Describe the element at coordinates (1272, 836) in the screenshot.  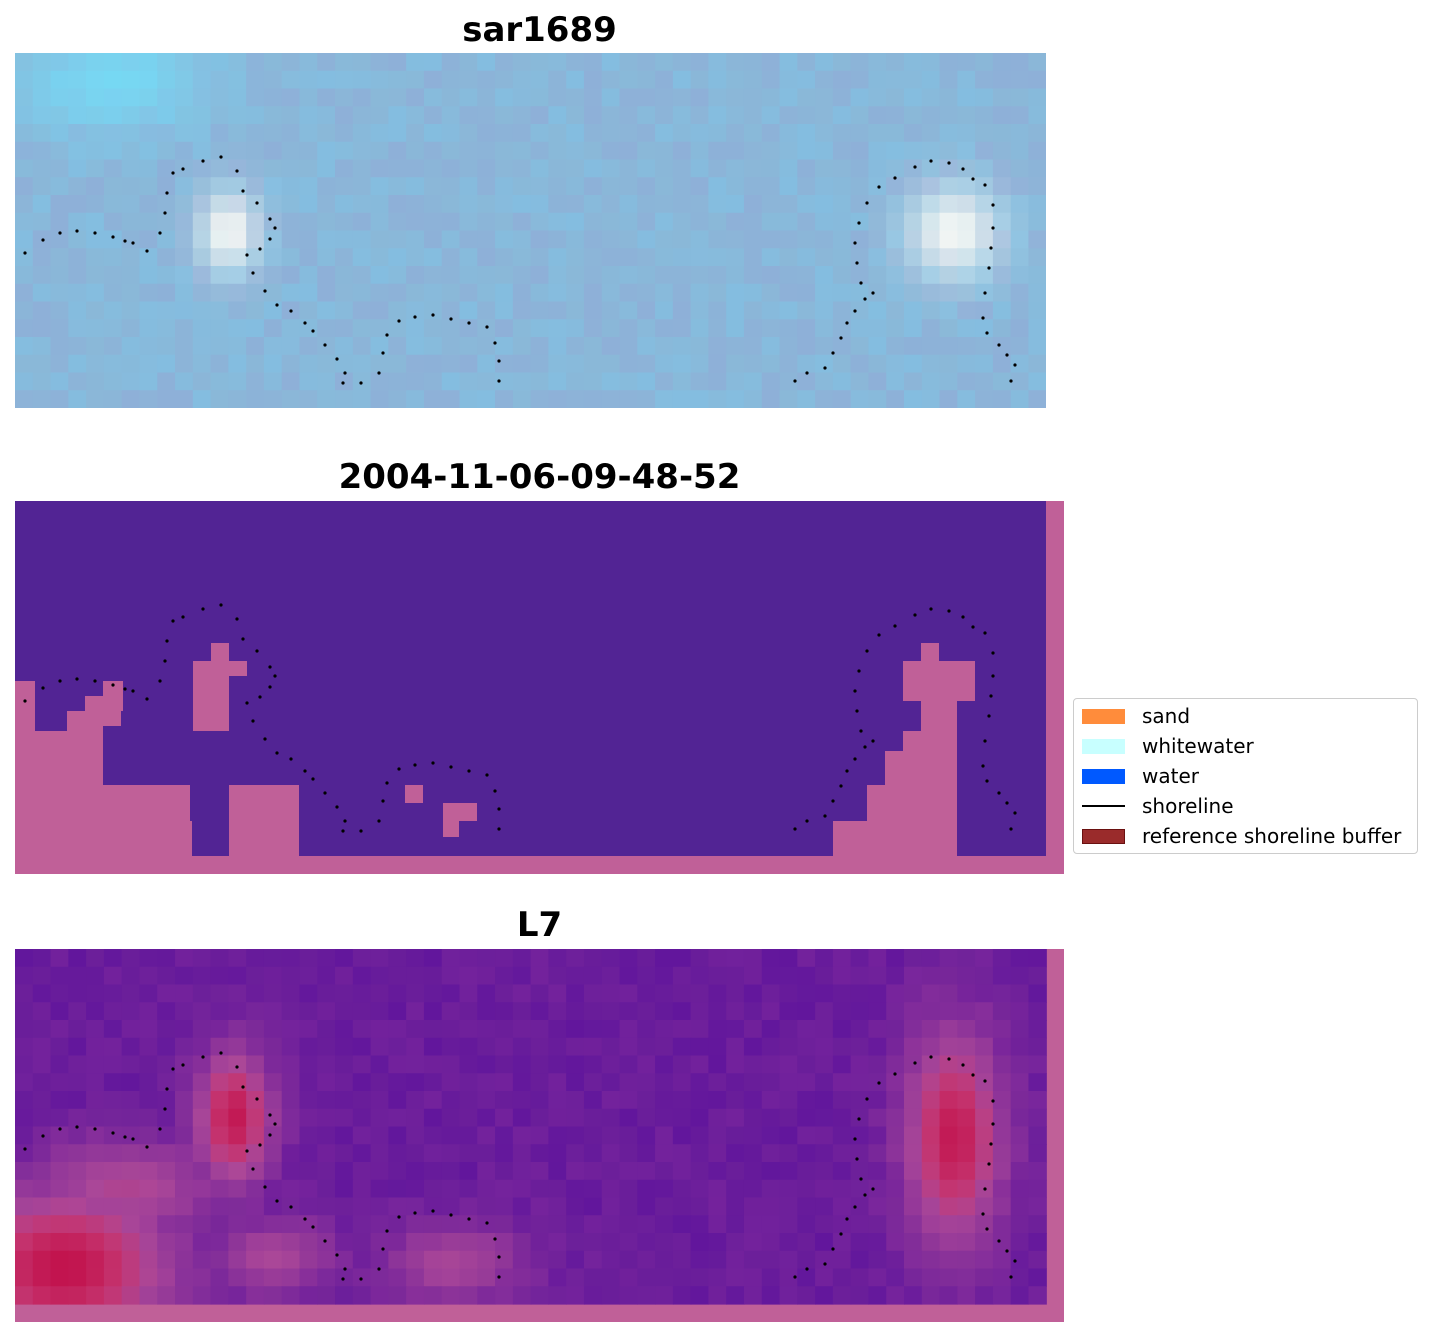
I see `legend-label-buffer: reference shoreline buffer` at that location.